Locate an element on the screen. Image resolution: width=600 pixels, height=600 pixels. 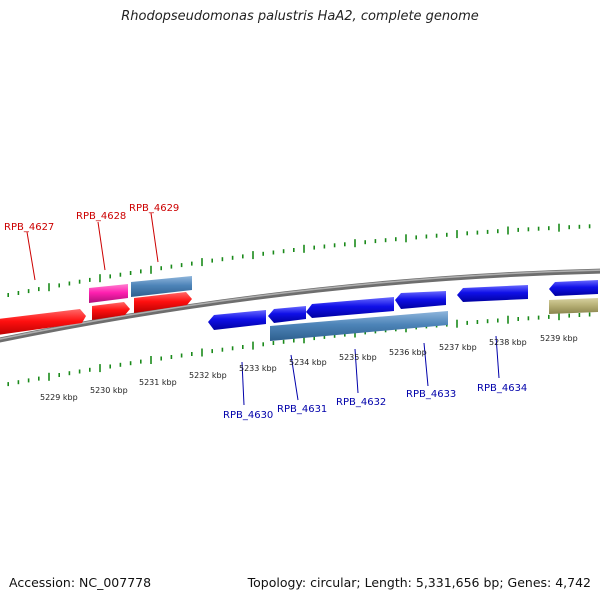
gene-label-rpb-4634: RPB_4634 is located at coordinates (502, 388).